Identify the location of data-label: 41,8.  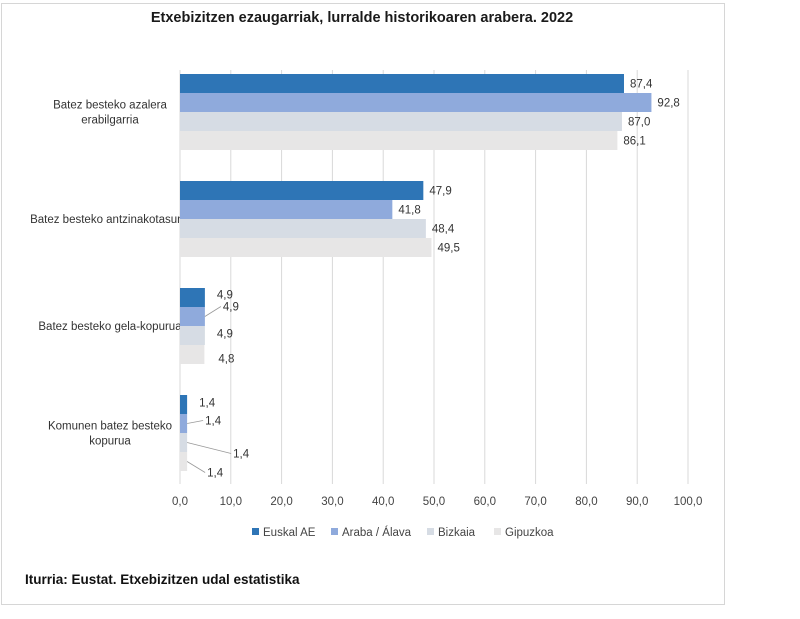
(409, 211).